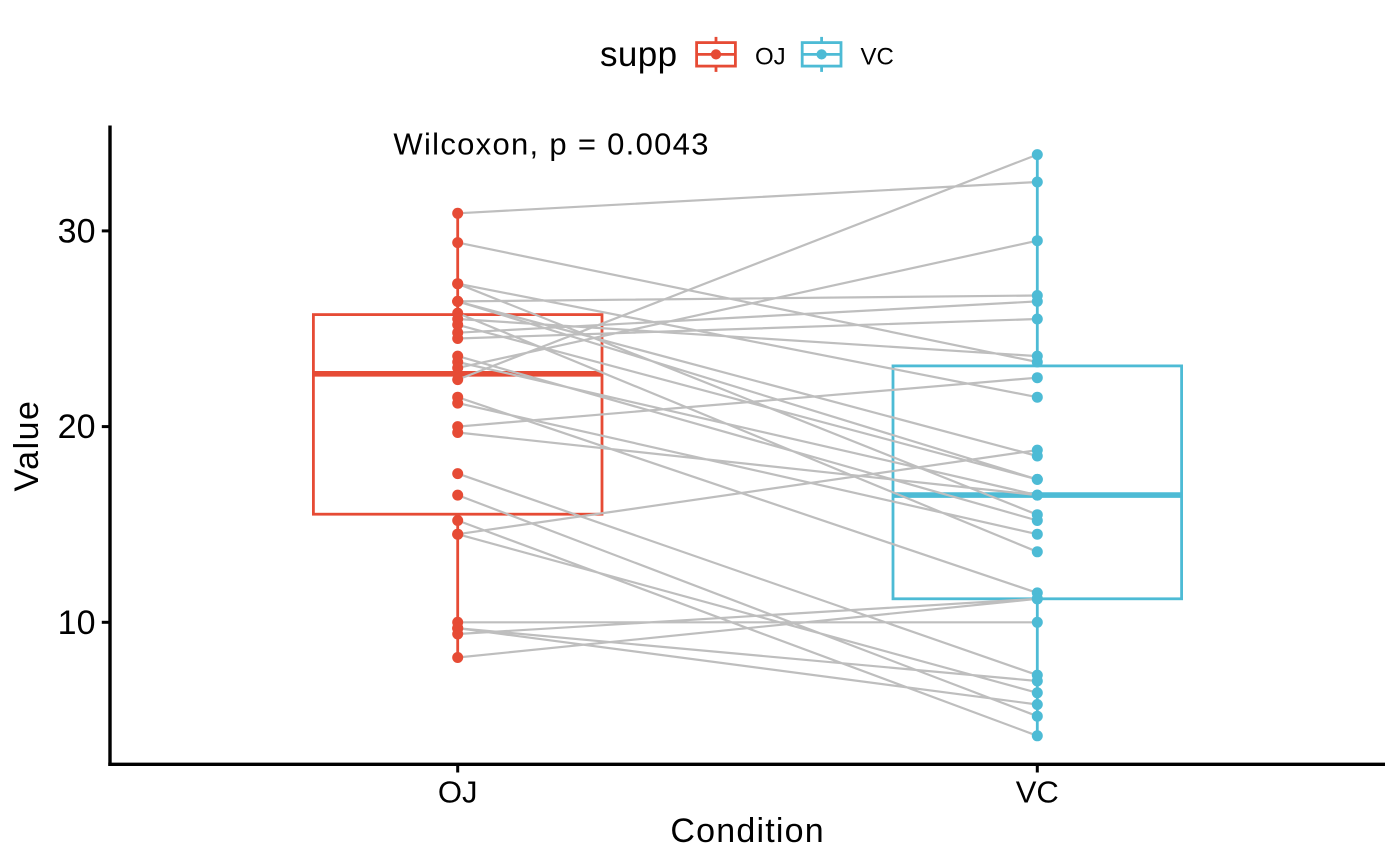 The width and height of the screenshot is (1400, 866). What do you see at coordinates (639, 54) in the screenshot?
I see `svg-text: supp` at bounding box center [639, 54].